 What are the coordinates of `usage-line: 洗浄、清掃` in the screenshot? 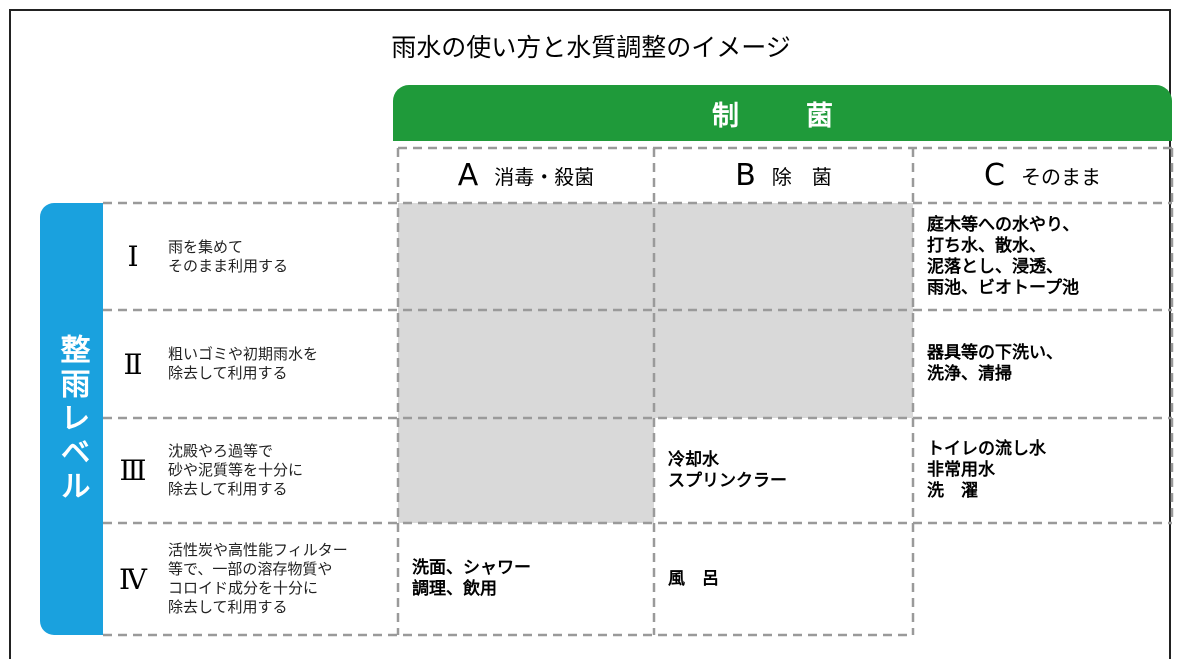 It's located at (969, 374).